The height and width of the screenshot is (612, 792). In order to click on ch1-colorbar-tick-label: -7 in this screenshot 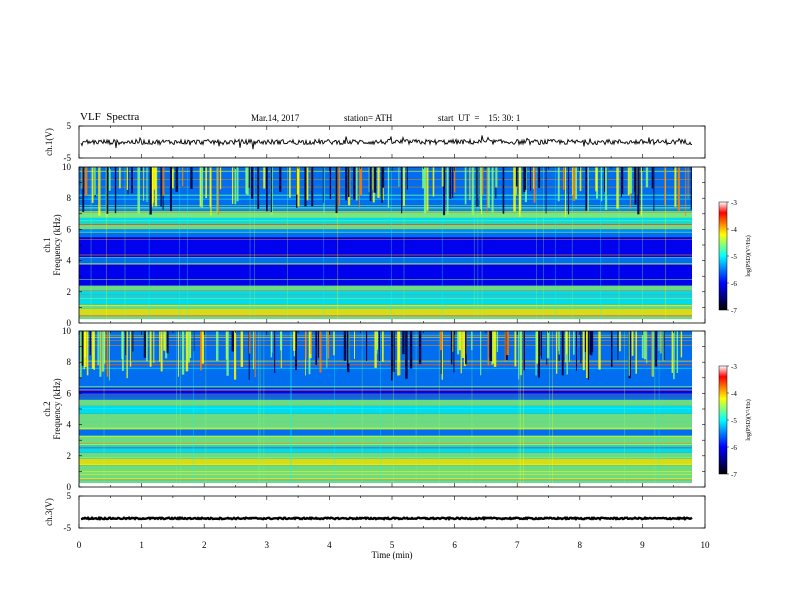, I will do `click(734, 311)`.